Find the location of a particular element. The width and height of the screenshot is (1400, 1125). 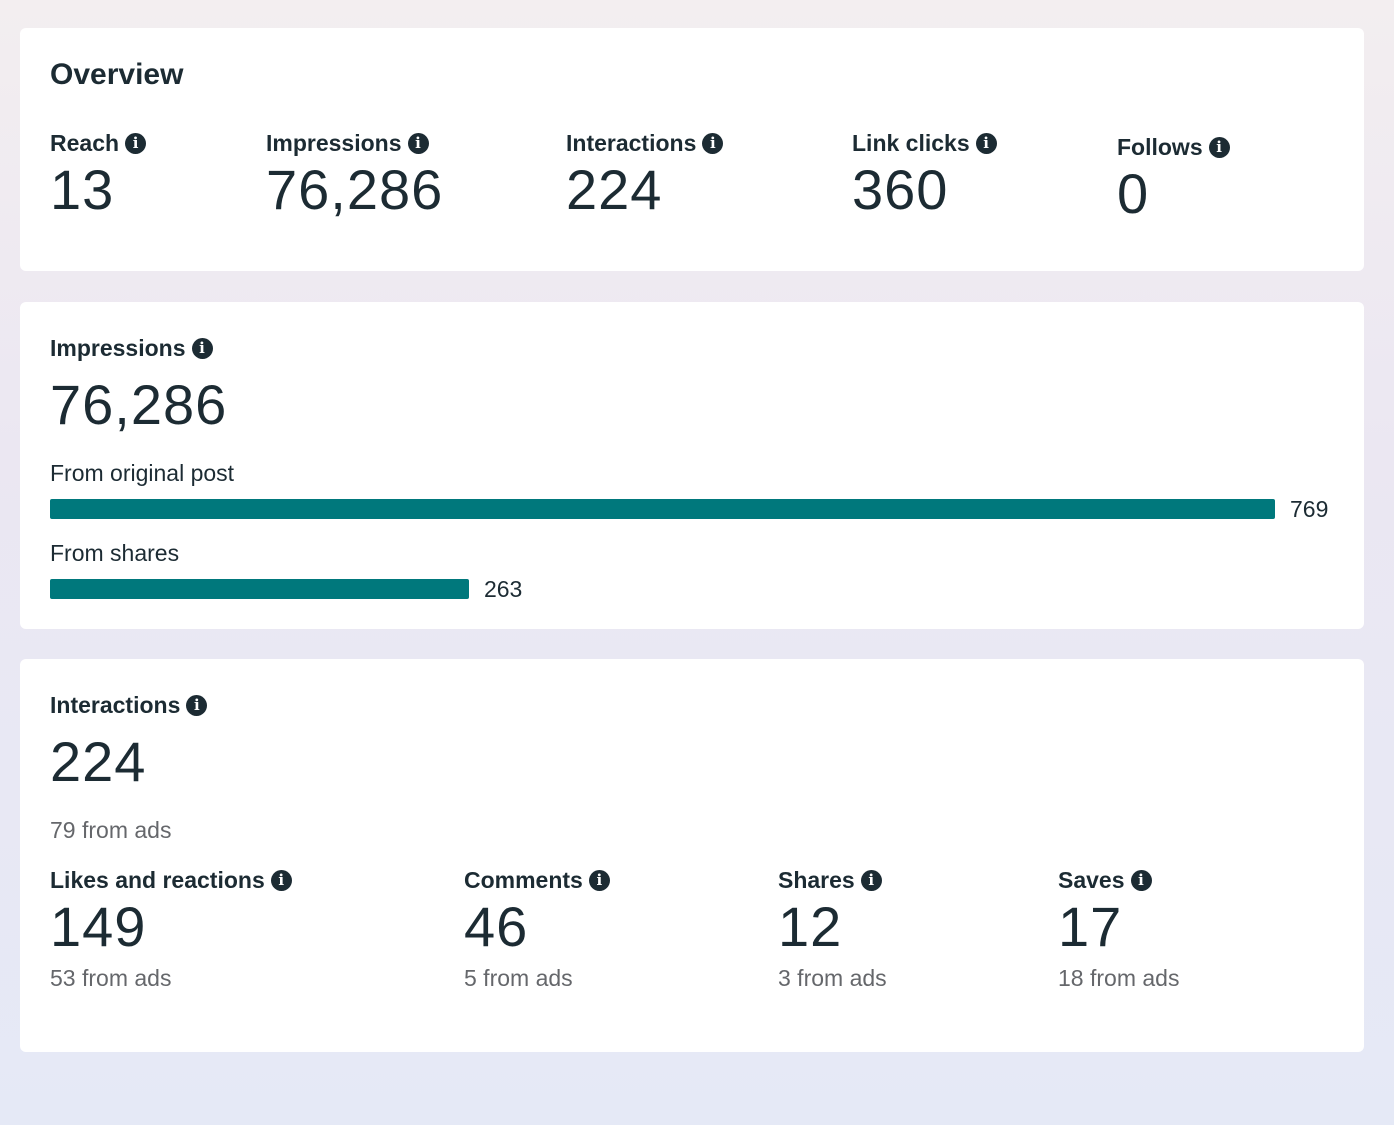

interactions-from-ads: 79 from ads is located at coordinates (111, 830).